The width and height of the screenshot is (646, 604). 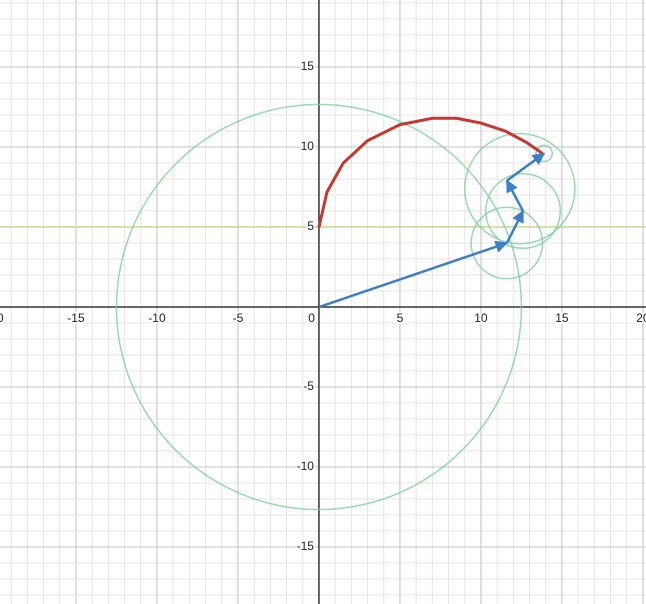 What do you see at coordinates (238, 318) in the screenshot?
I see `x-tick-label: -5` at bounding box center [238, 318].